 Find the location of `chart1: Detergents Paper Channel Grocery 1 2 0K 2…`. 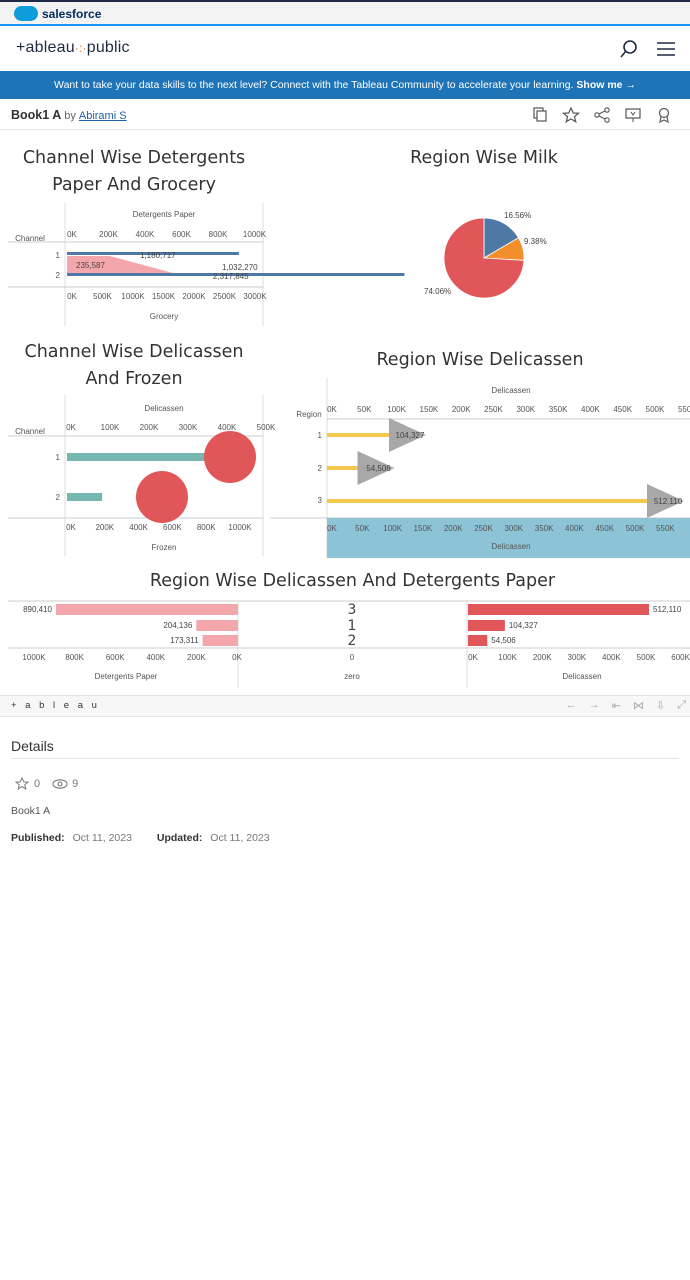

chart1: Detergents Paper Channel Grocery 1 2 0K 2… is located at coordinates (206, 264).